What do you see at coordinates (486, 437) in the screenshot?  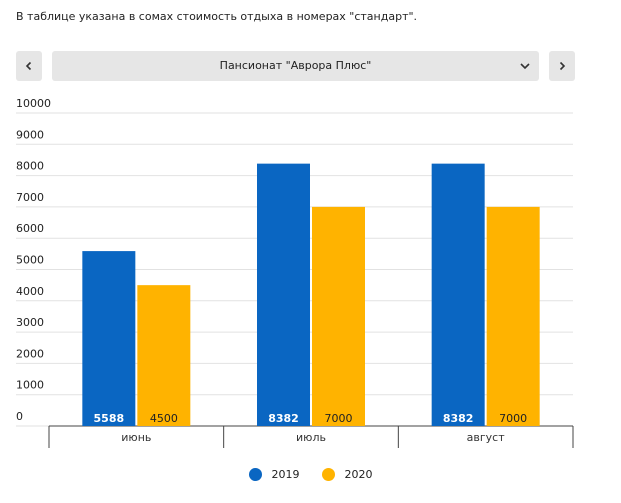 I see `x-tick-label: август` at bounding box center [486, 437].